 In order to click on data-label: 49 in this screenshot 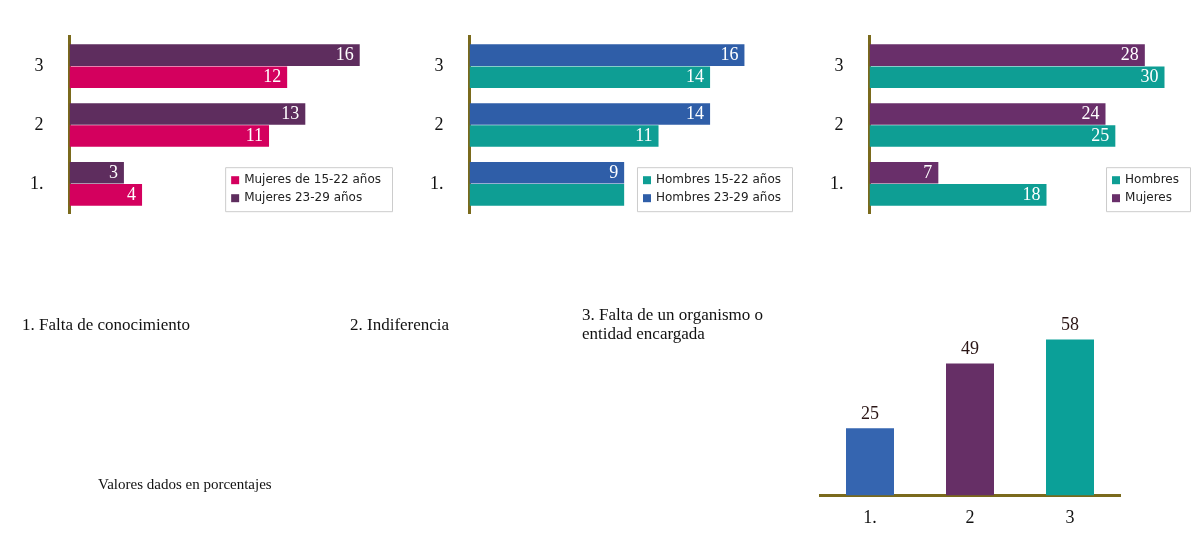, I will do `click(970, 348)`.